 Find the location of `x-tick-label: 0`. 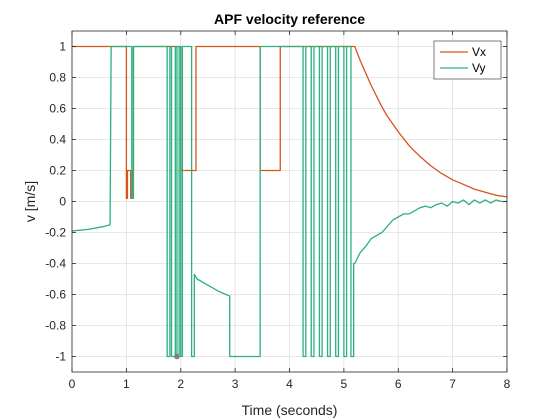

x-tick-label: 0 is located at coordinates (72, 384).